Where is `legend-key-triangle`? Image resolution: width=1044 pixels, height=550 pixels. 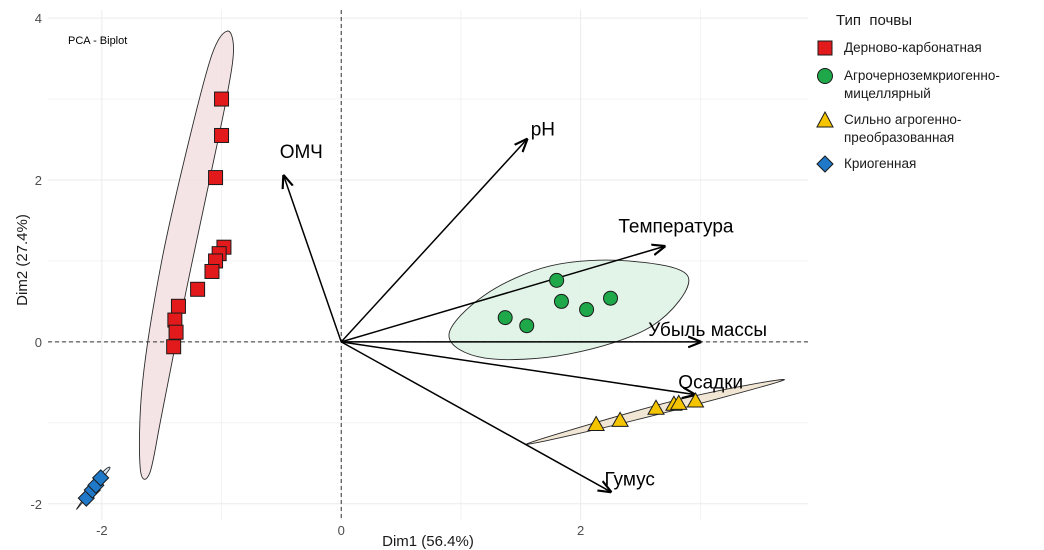 legend-key-triangle is located at coordinates (825, 119).